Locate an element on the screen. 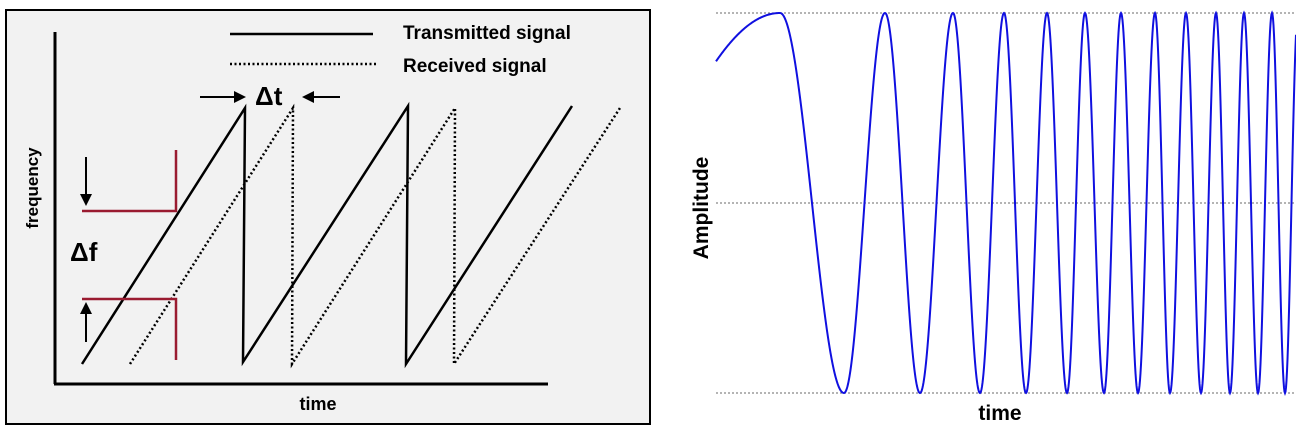  delta-f-label: Δf is located at coordinates (84, 252).